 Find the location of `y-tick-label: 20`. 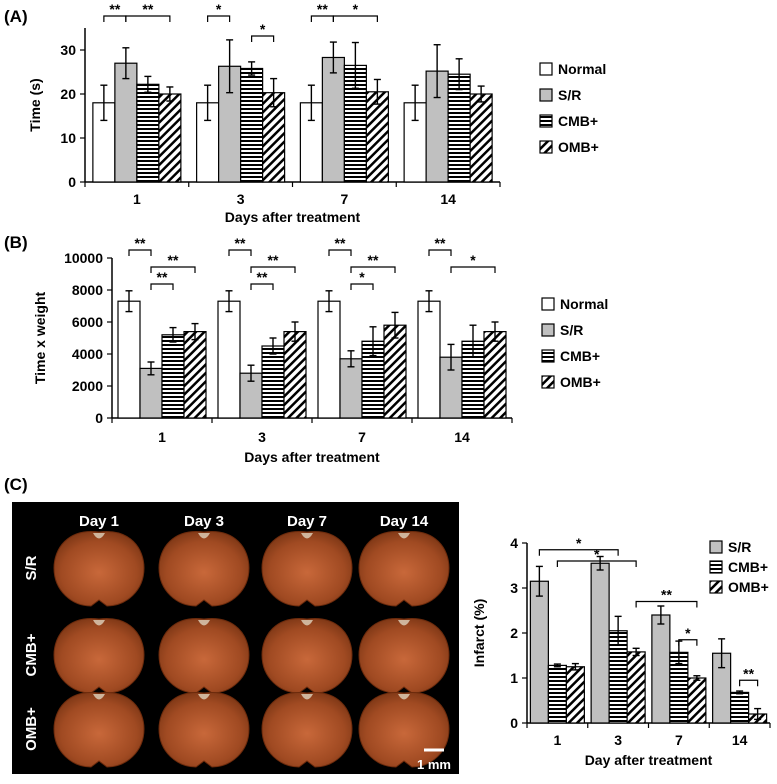

y-tick-label: 20 is located at coordinates (68, 94).